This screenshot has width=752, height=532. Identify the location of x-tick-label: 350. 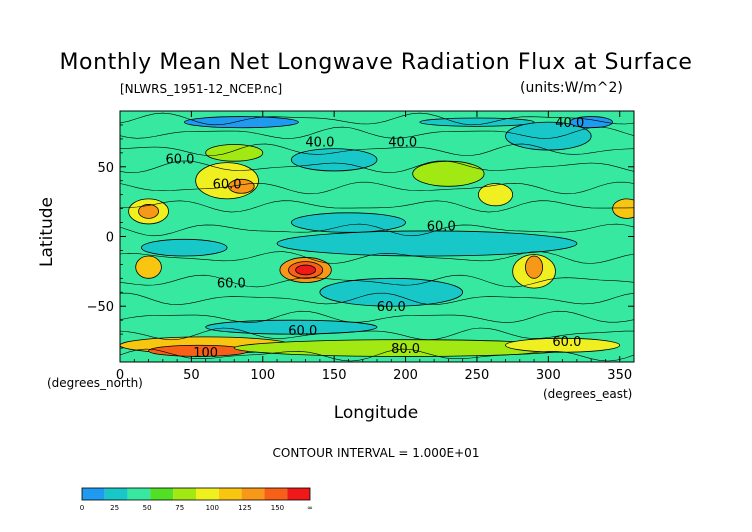
(619, 375).